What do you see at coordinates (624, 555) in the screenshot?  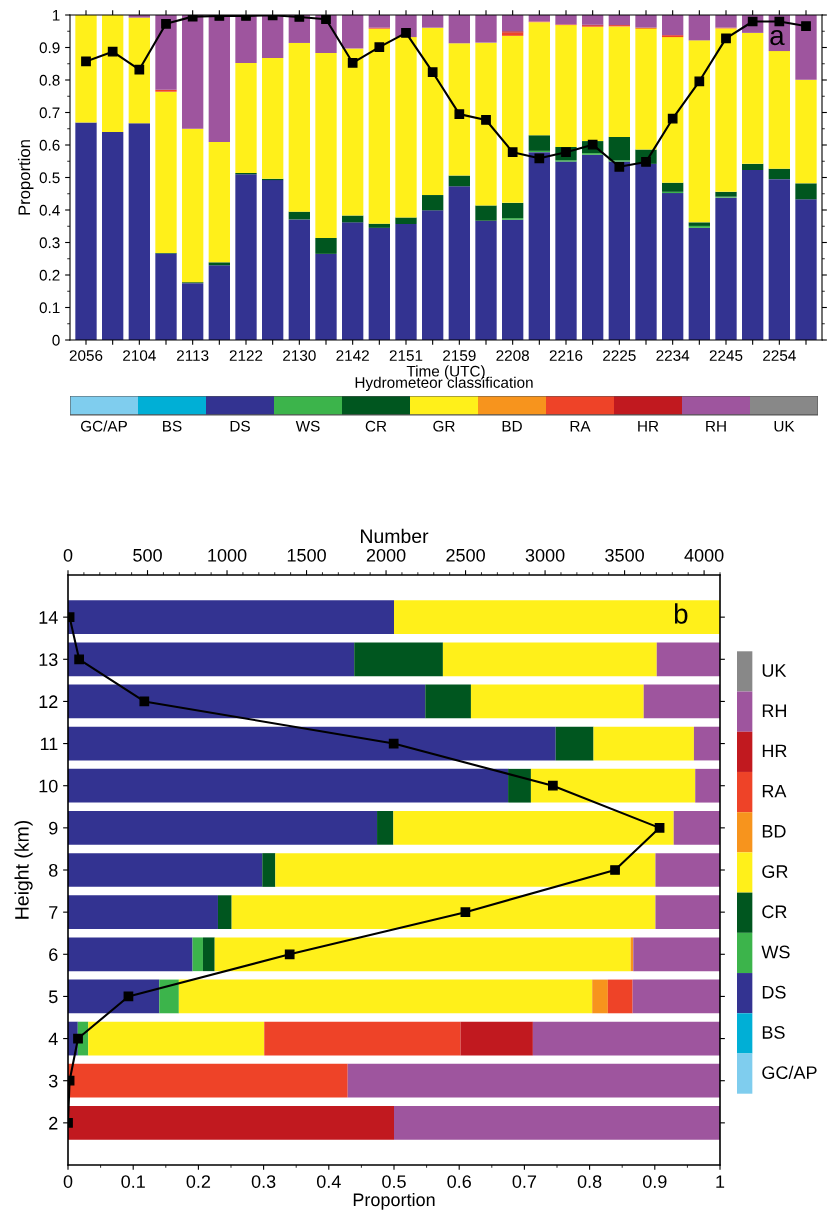 I see `x2-tick-label: 3500` at bounding box center [624, 555].